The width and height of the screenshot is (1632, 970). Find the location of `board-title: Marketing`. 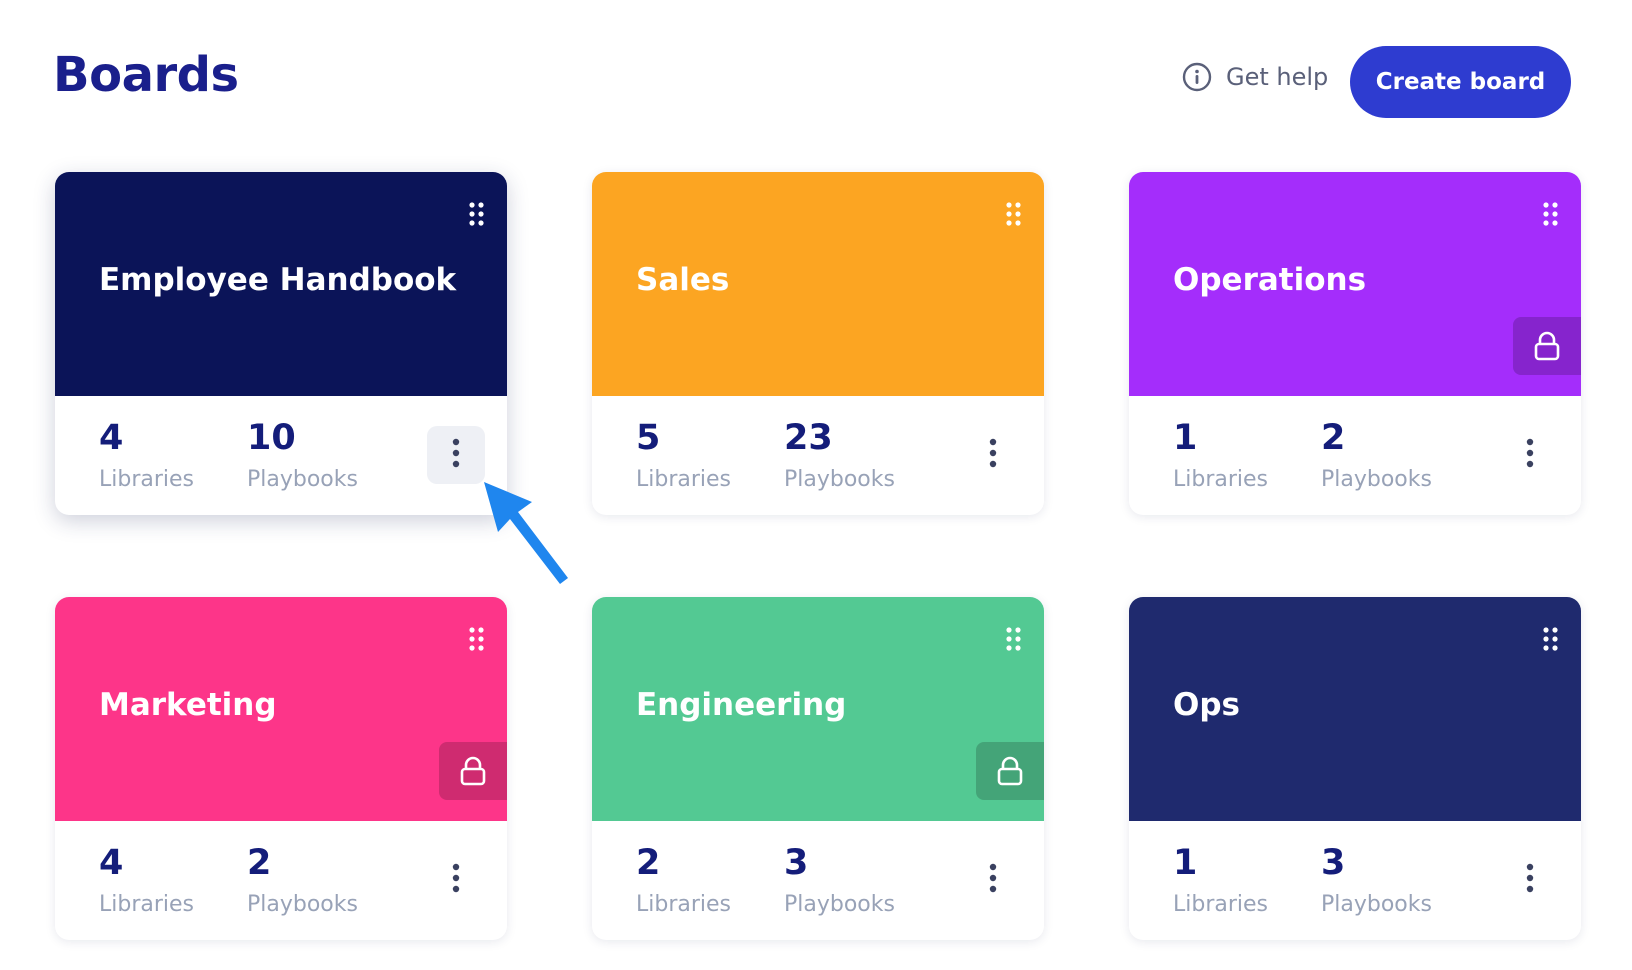

board-title: Marketing is located at coordinates (188, 705).